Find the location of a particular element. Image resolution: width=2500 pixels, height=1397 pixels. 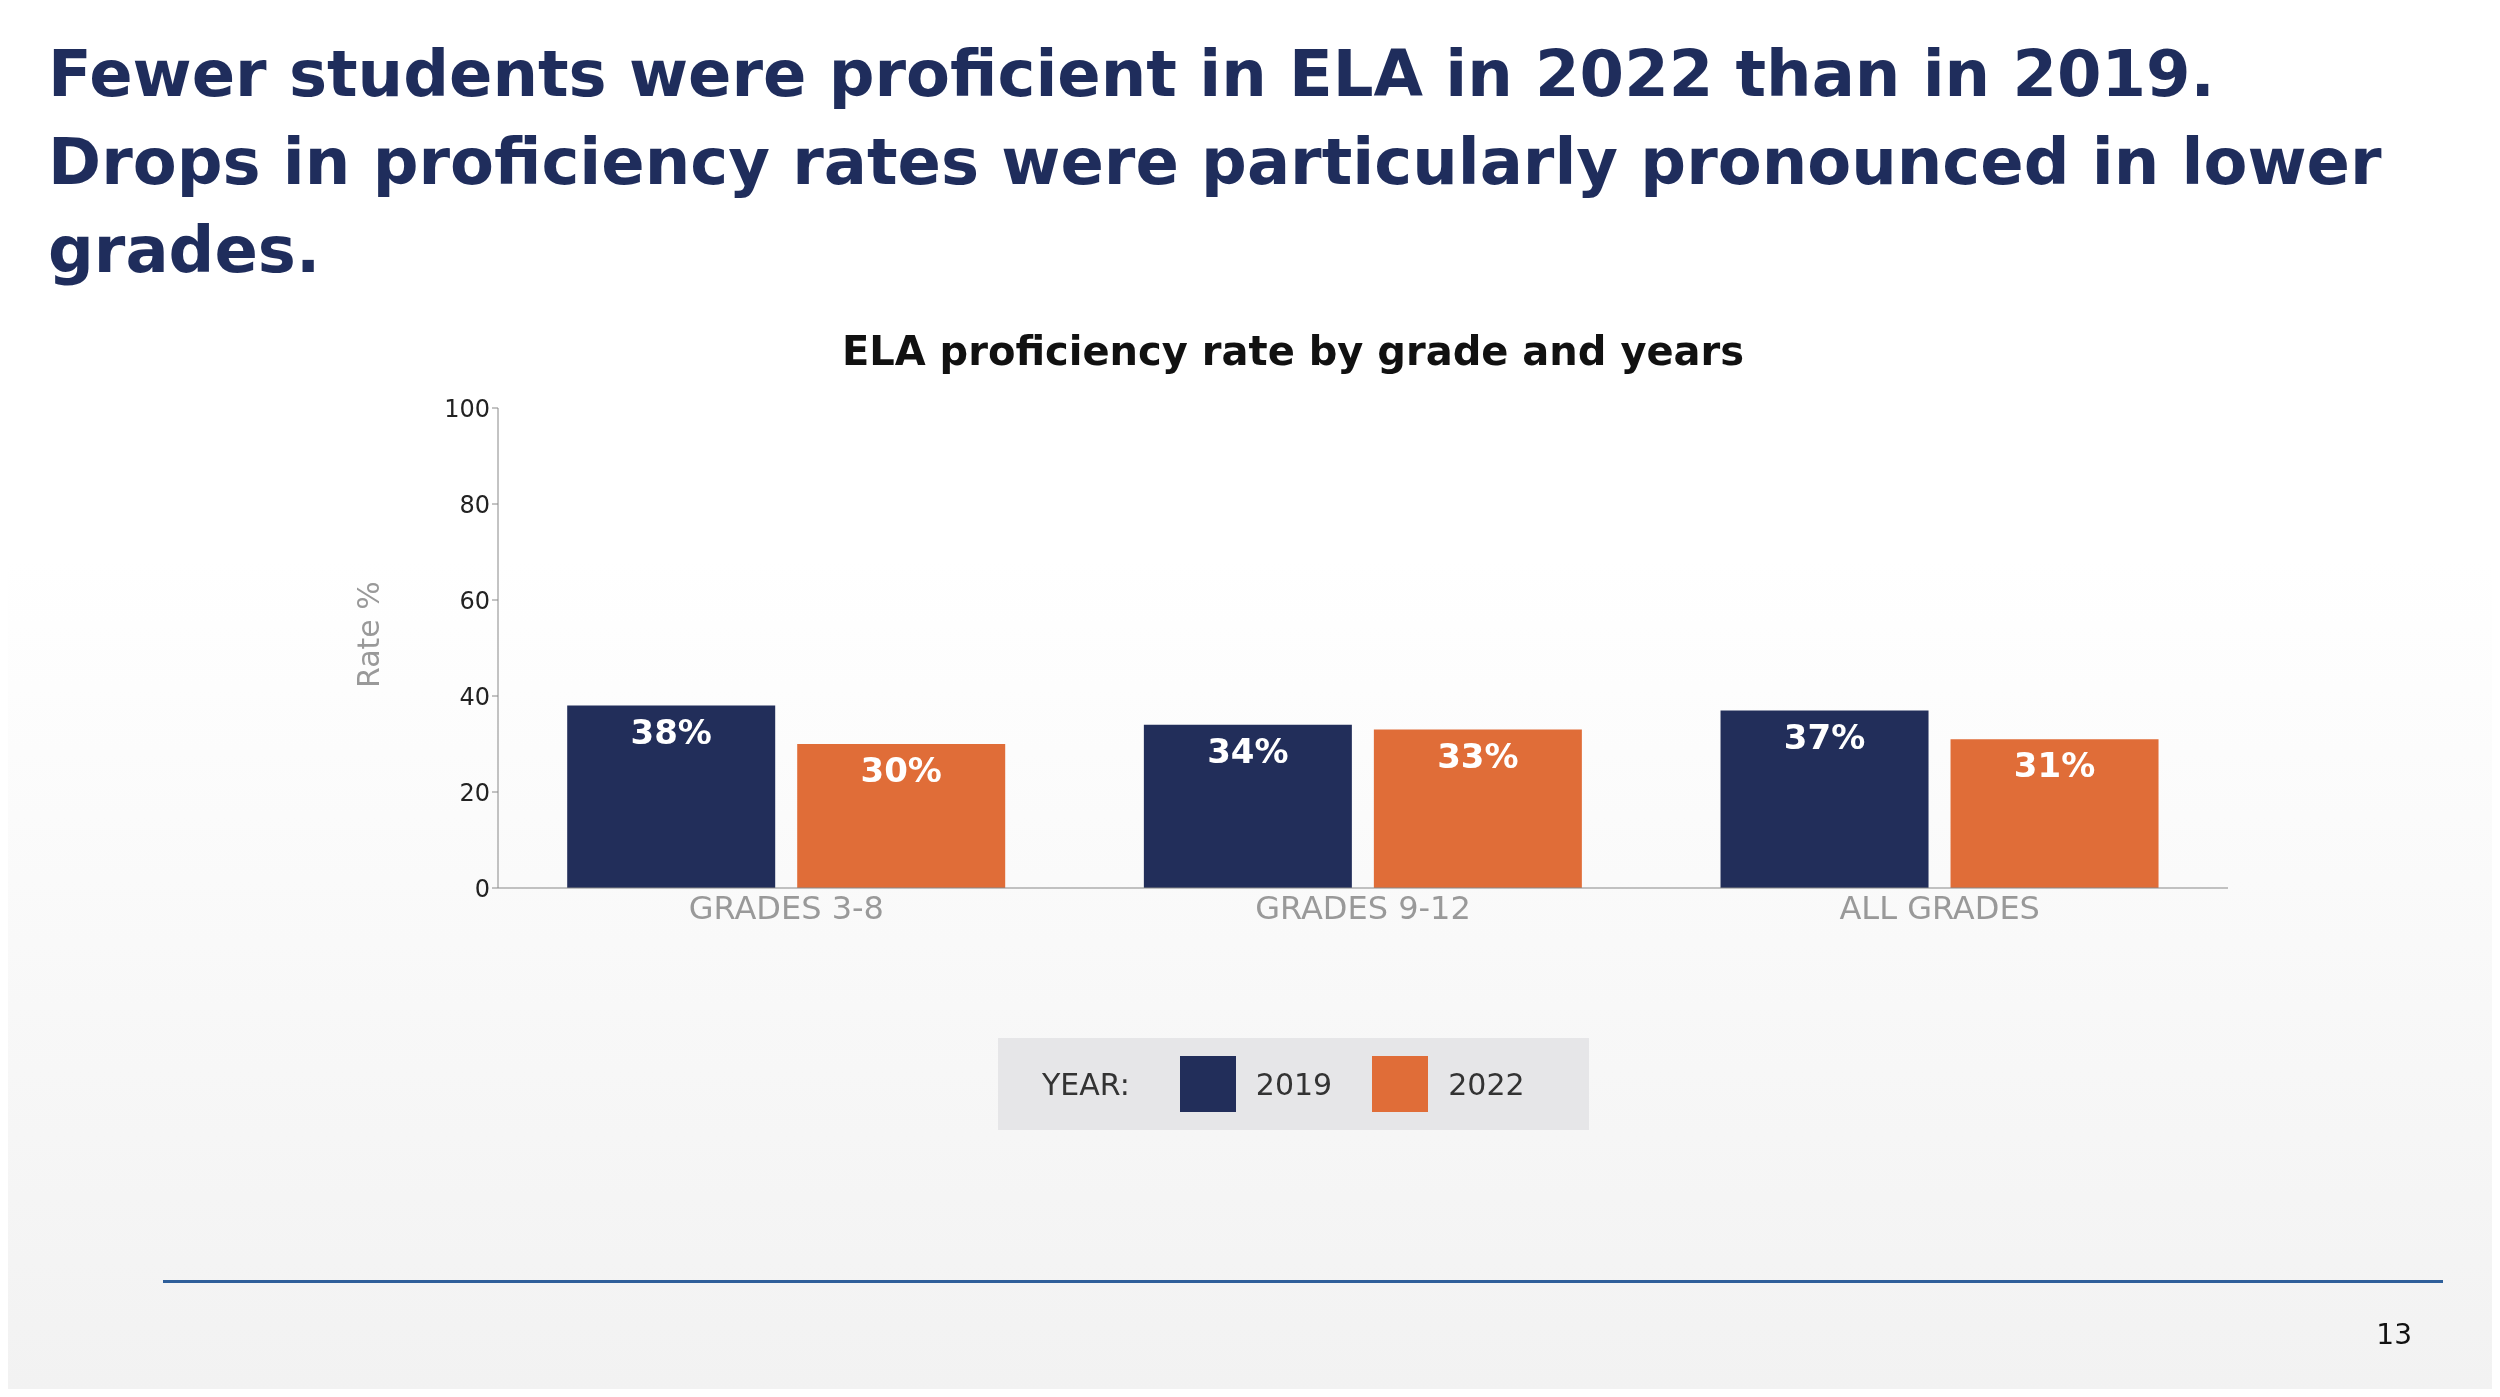

legend-title: YEAR: is located at coordinates (1086, 1084).